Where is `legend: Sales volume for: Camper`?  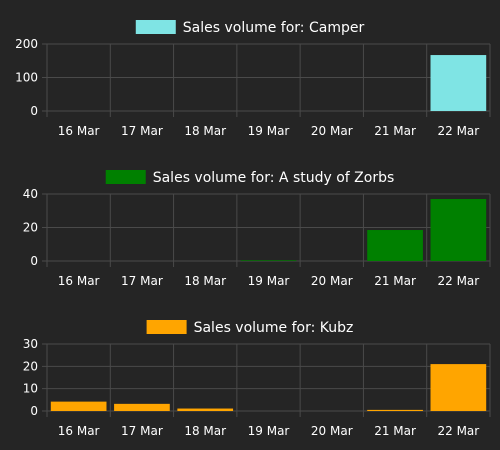 legend: Sales volume for: Camper is located at coordinates (250, 28).